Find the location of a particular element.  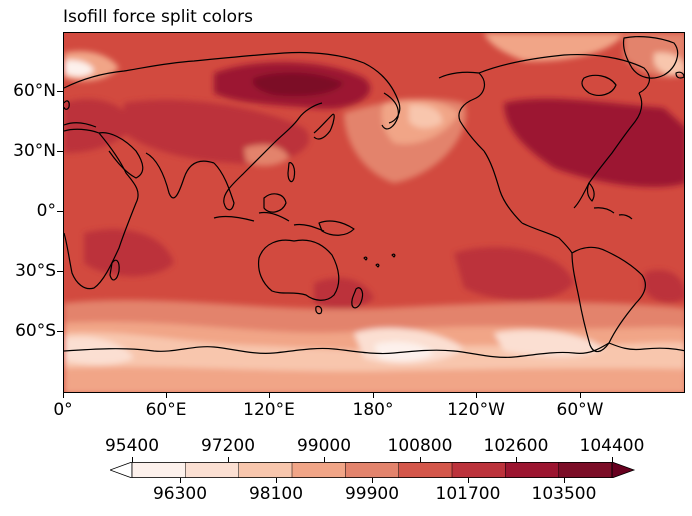

colorbar-top-label: 102600 is located at coordinates (516, 446).